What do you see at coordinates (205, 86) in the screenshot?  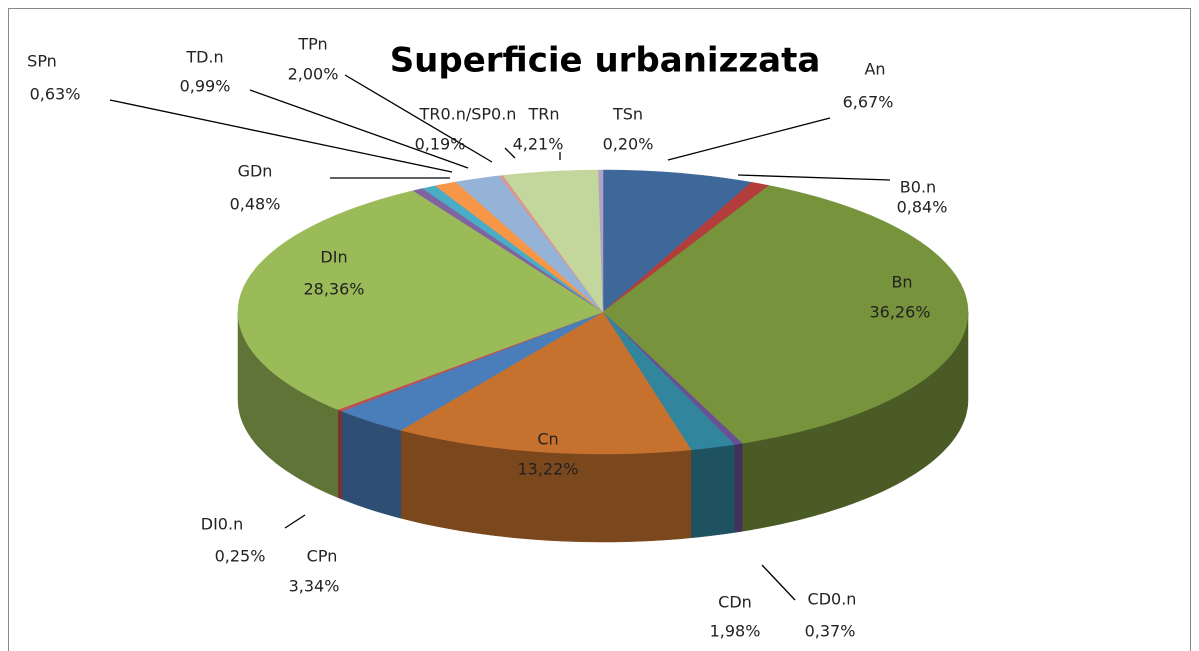 I see `value-label: 0,99%` at bounding box center [205, 86].